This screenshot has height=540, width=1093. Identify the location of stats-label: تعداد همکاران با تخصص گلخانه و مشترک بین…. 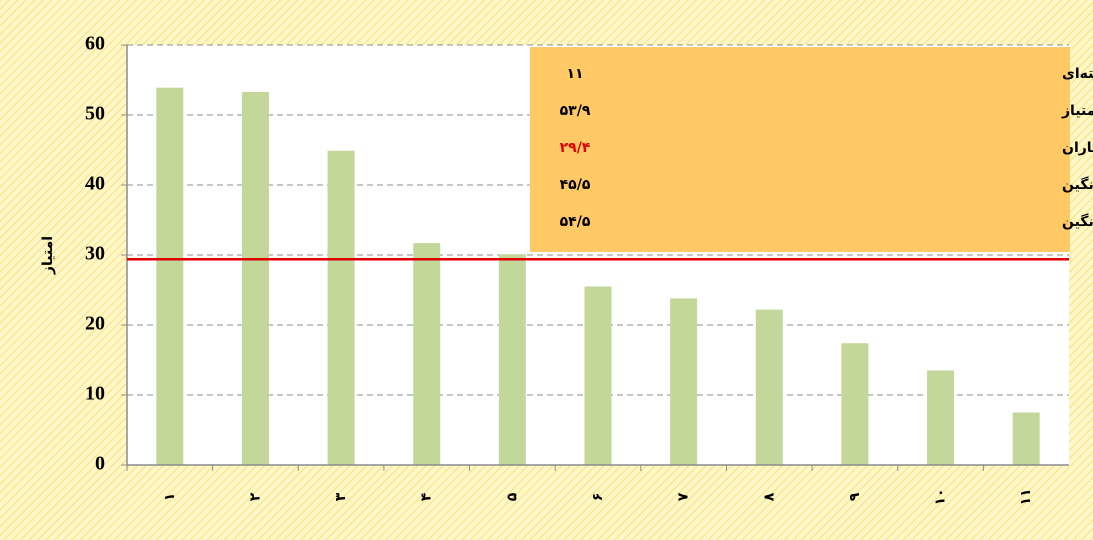
(1077, 73).